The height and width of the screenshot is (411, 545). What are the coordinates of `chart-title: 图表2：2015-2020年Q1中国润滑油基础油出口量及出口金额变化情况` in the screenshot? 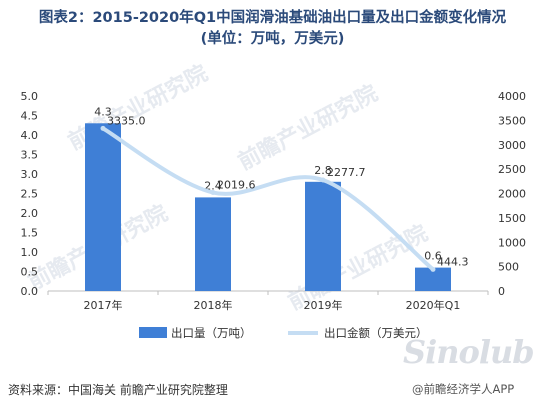 It's located at (272, 18).